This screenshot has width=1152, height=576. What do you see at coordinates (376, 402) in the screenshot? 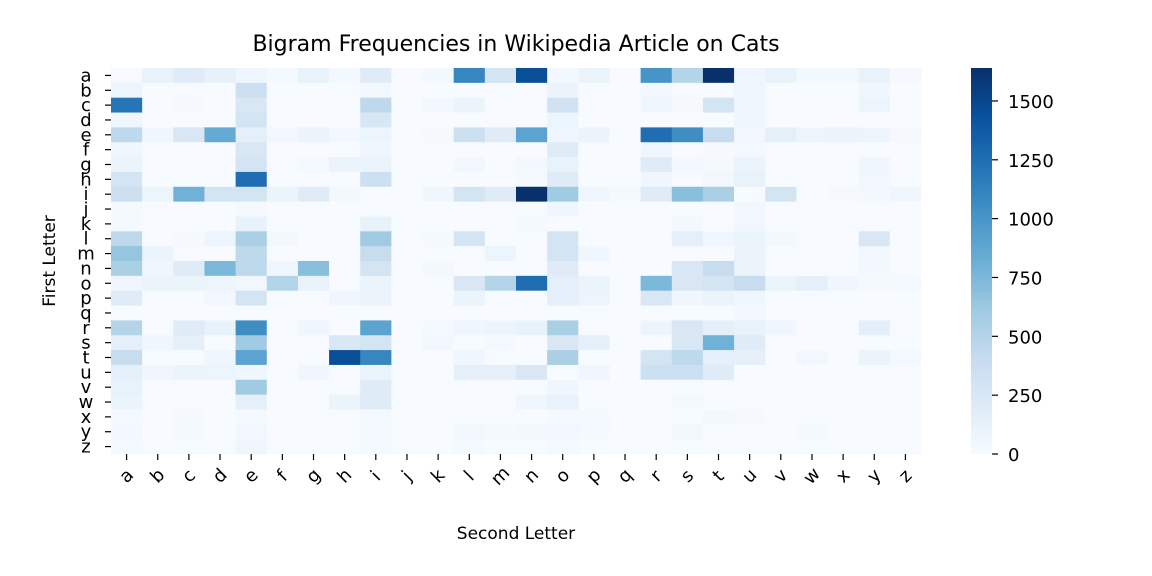
I see `heatmap-cell-wi` at bounding box center [376, 402].